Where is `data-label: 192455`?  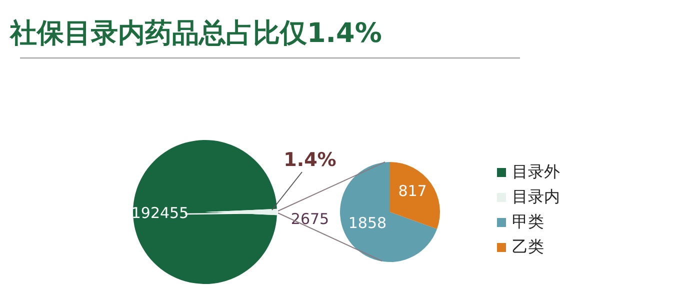 data-label: 192455 is located at coordinates (160, 213).